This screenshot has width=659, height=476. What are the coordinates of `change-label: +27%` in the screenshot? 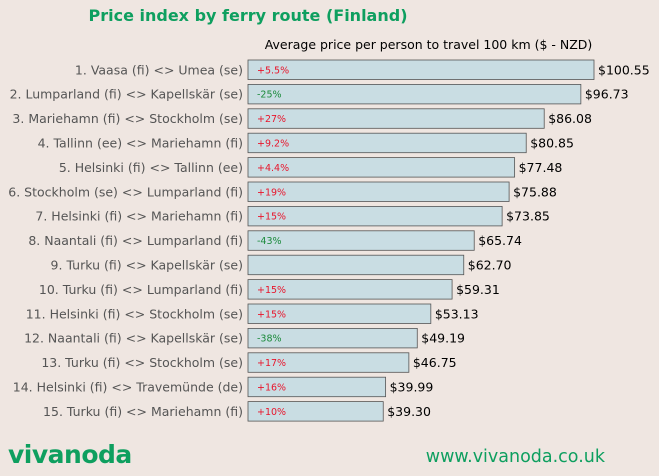 It's located at (271, 119).